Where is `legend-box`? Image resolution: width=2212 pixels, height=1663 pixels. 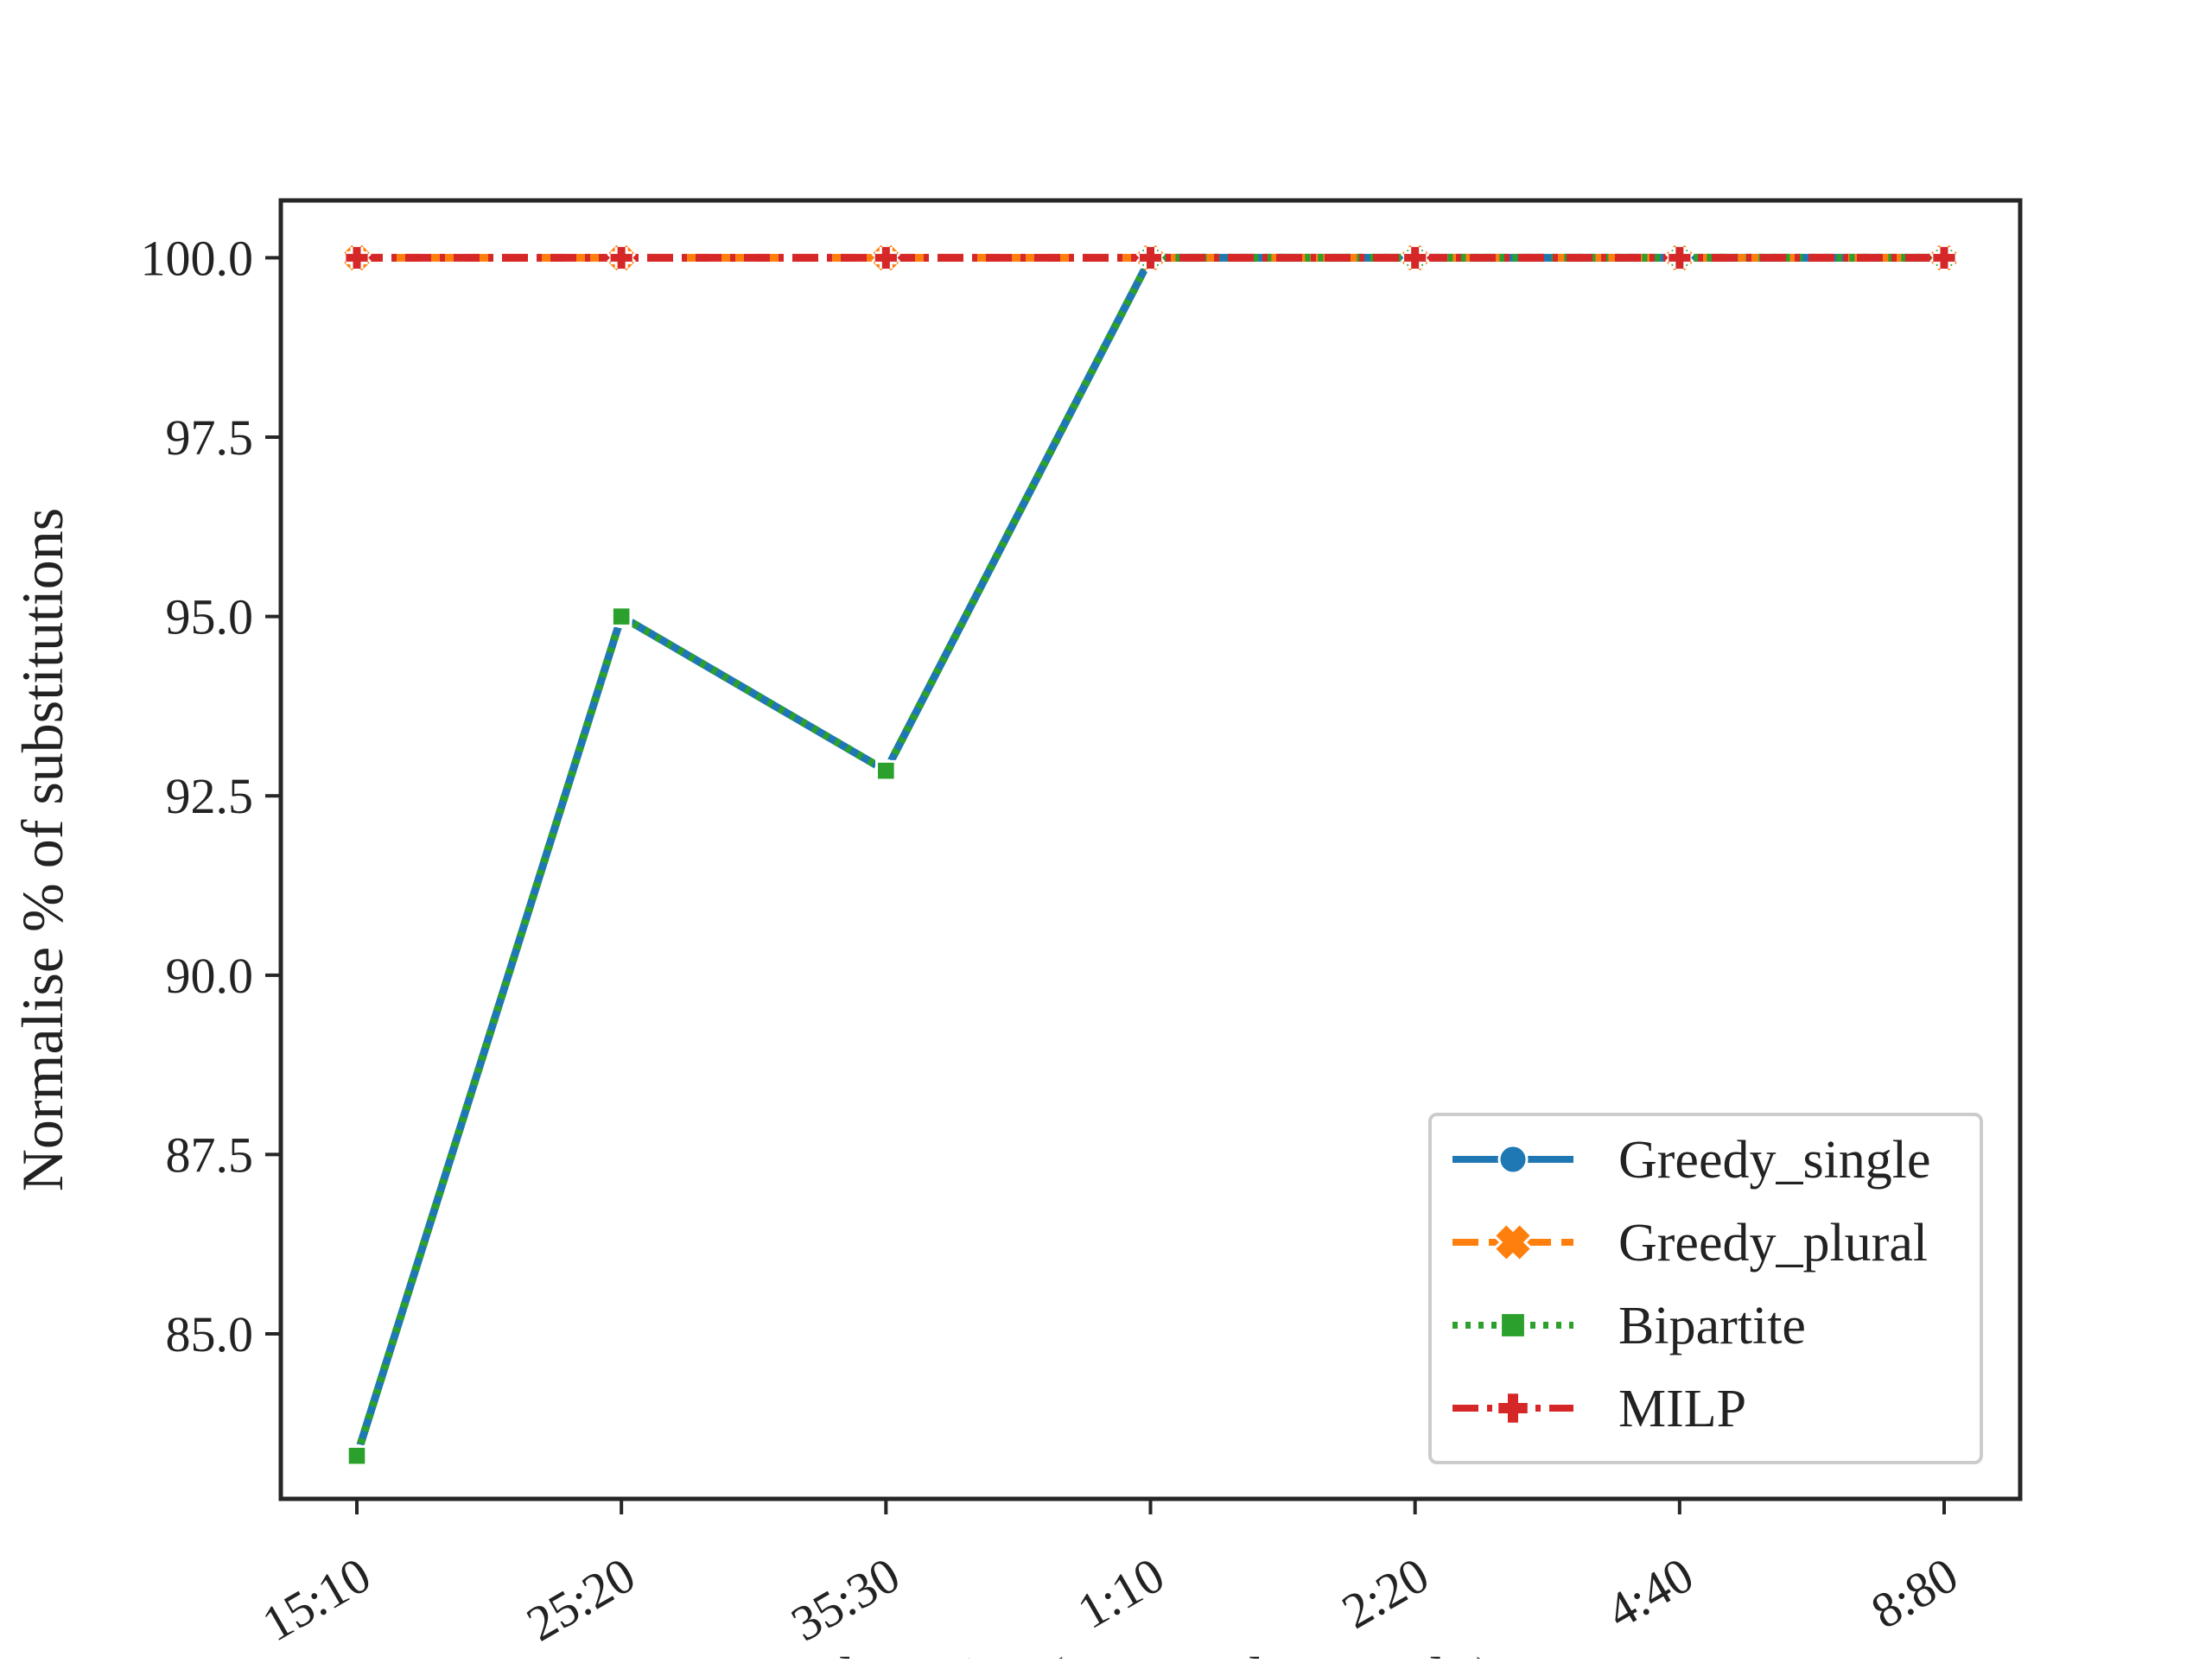
legend-box is located at coordinates (1705, 1289).